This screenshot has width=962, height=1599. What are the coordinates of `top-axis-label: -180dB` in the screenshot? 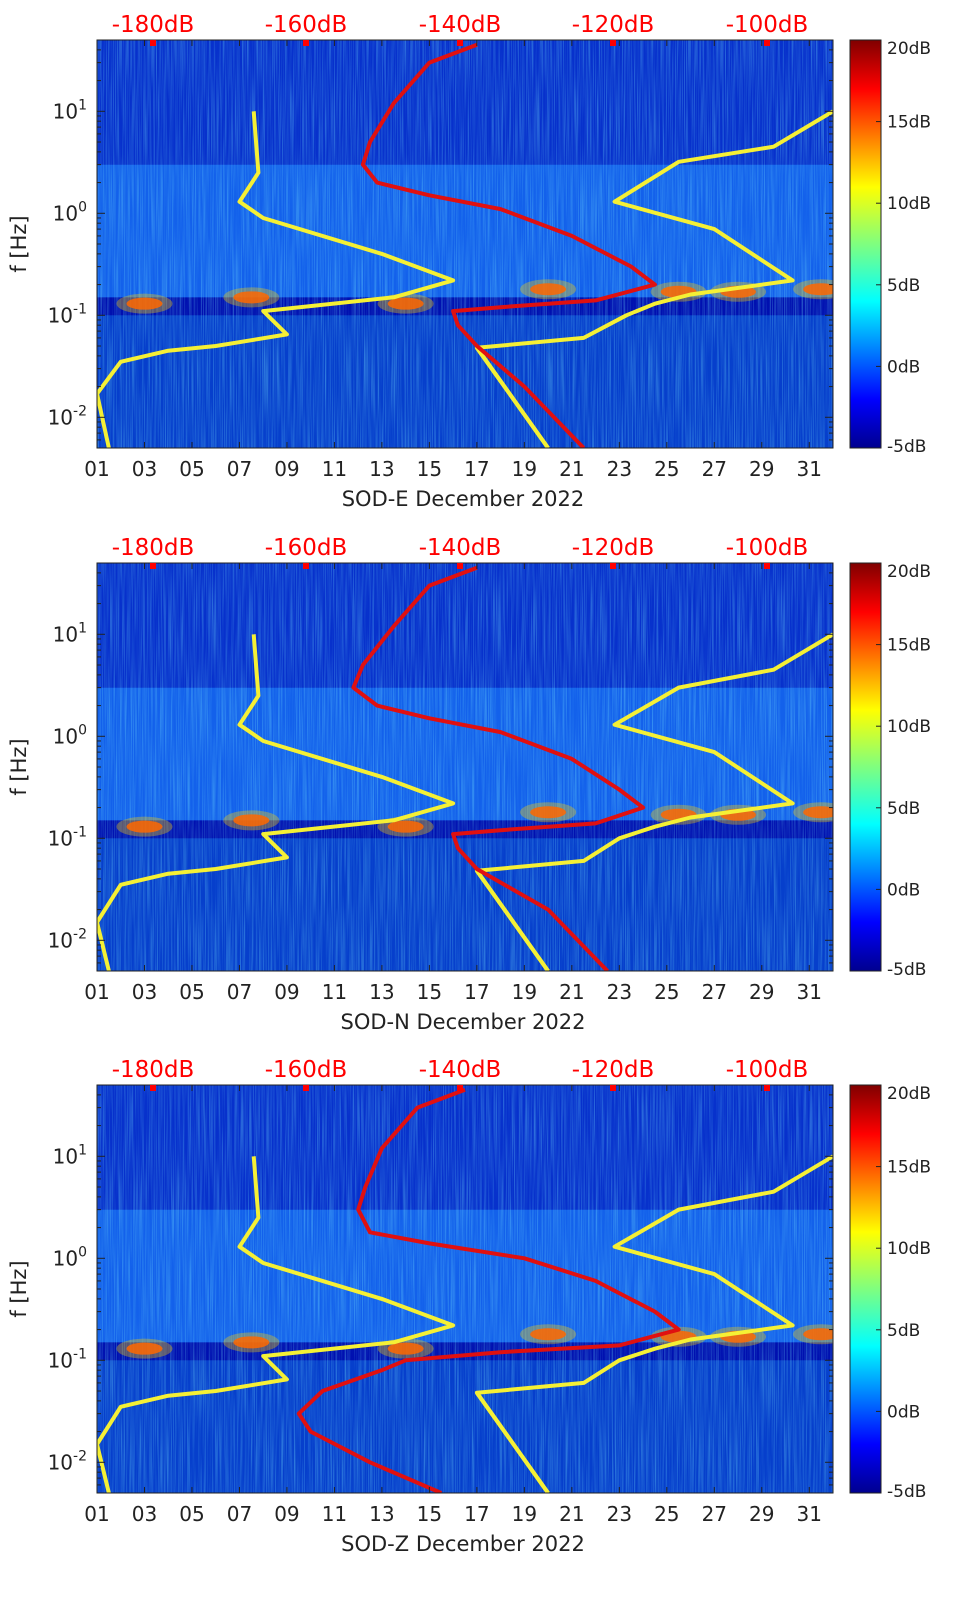 It's located at (153, 1070).